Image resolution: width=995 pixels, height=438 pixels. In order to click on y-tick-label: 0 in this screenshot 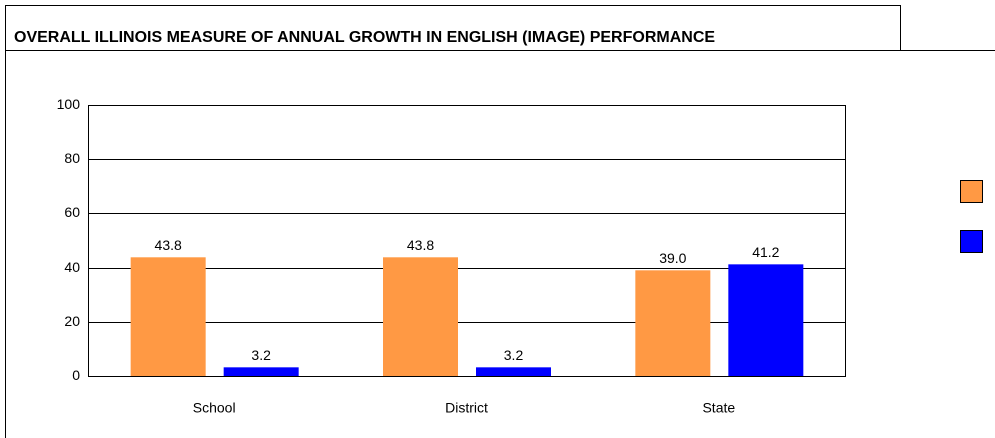, I will do `click(76, 375)`.